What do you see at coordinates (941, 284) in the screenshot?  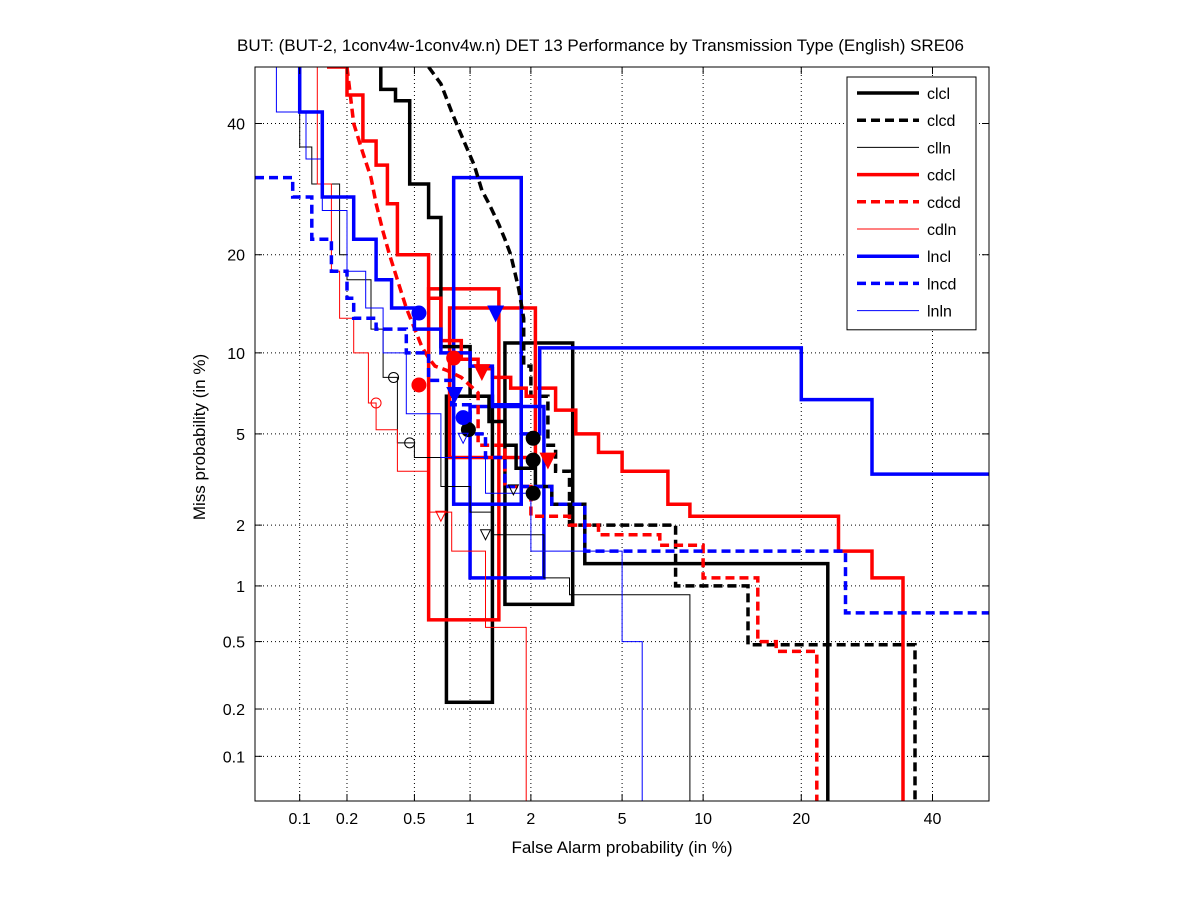 I see `legend-label-lncd: lncd` at bounding box center [941, 284].